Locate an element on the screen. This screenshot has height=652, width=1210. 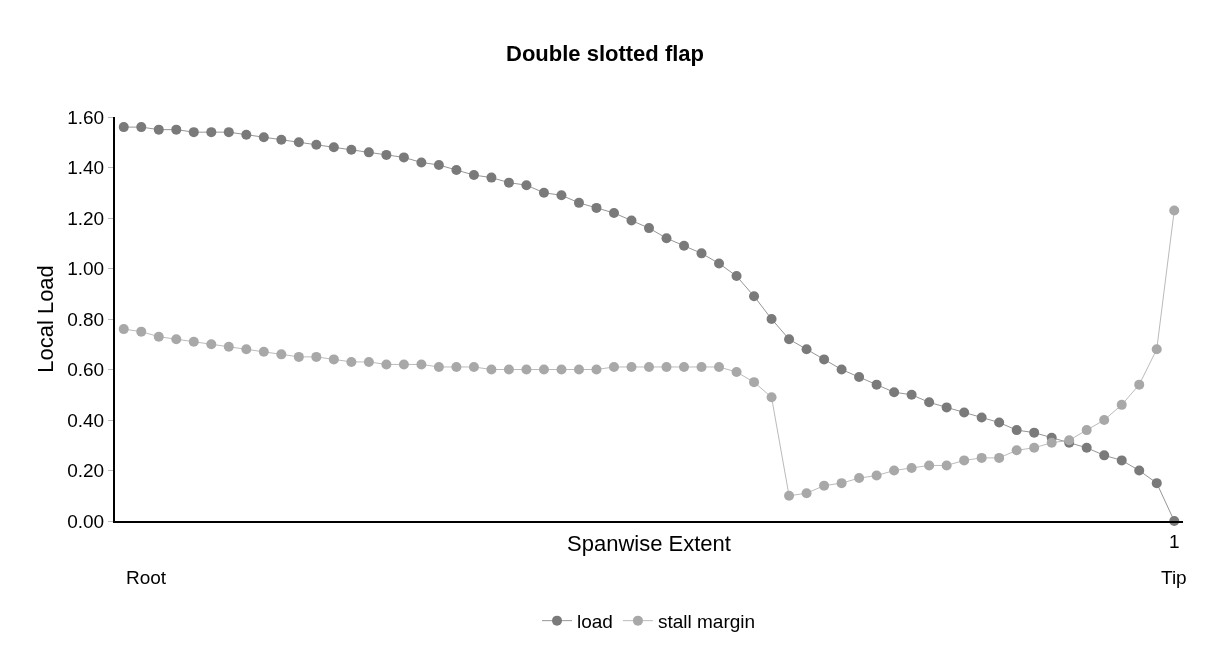
text: Tip is located at coordinates (1174, 577).